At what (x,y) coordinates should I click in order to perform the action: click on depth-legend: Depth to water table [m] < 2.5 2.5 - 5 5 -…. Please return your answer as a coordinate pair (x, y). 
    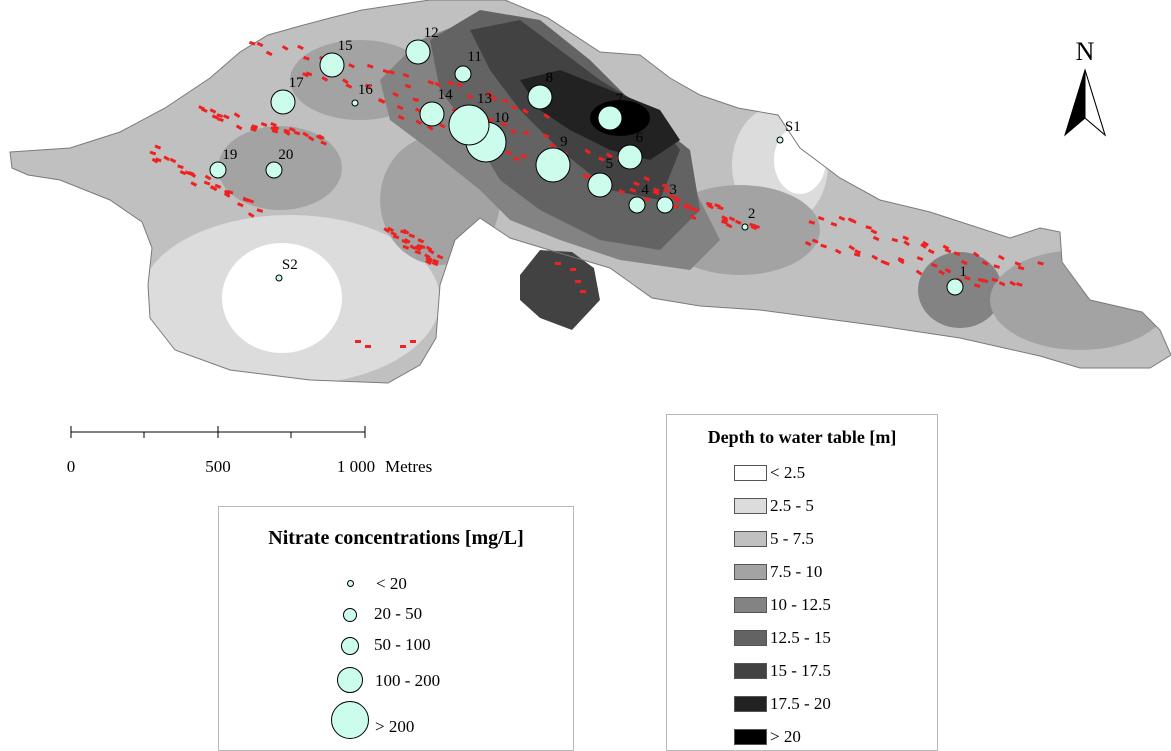
    Looking at the image, I should click on (802, 582).